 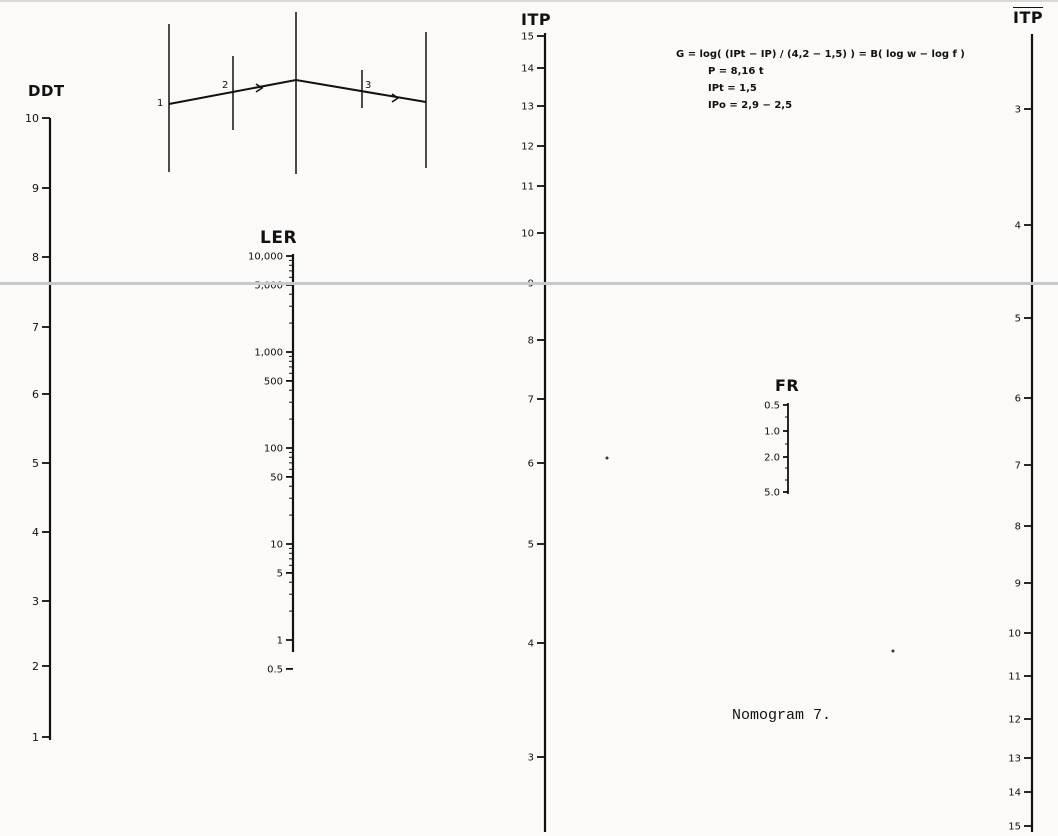 What do you see at coordinates (527, 187) in the screenshot?
I see `itp-tick-label: 11` at bounding box center [527, 187].